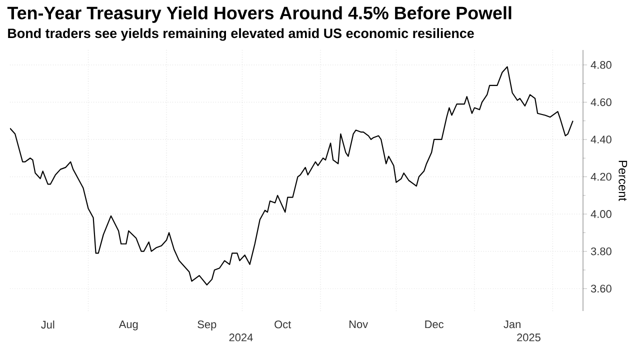 The height and width of the screenshot is (352, 639). I want to click on x-tick-label: Oct, so click(283, 324).